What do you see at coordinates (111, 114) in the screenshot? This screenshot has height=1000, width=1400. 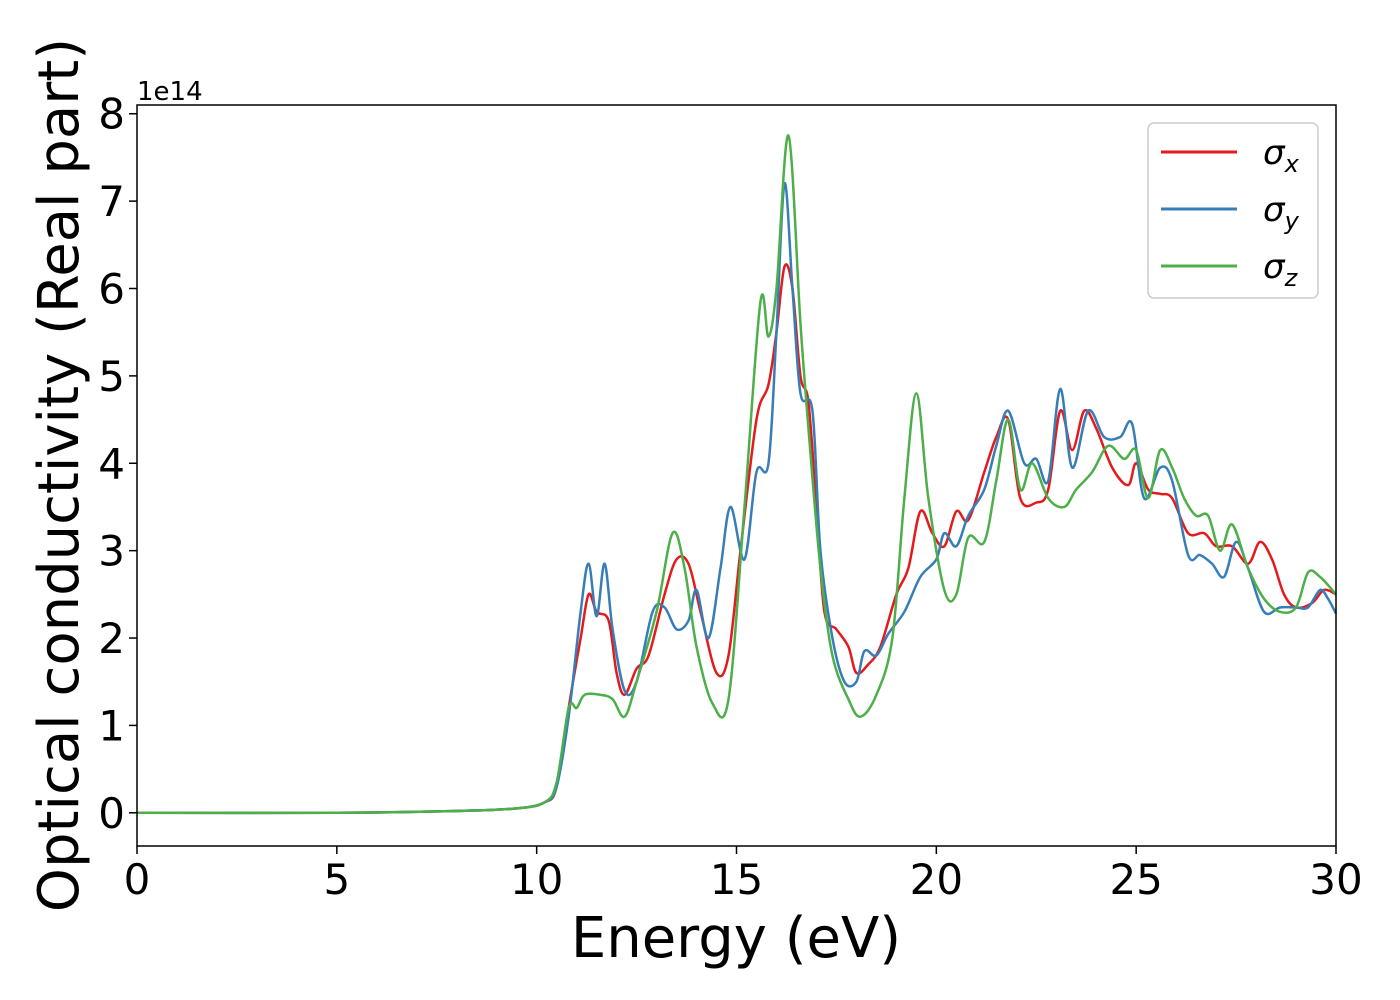 I see `y-tick-label: 8` at bounding box center [111, 114].